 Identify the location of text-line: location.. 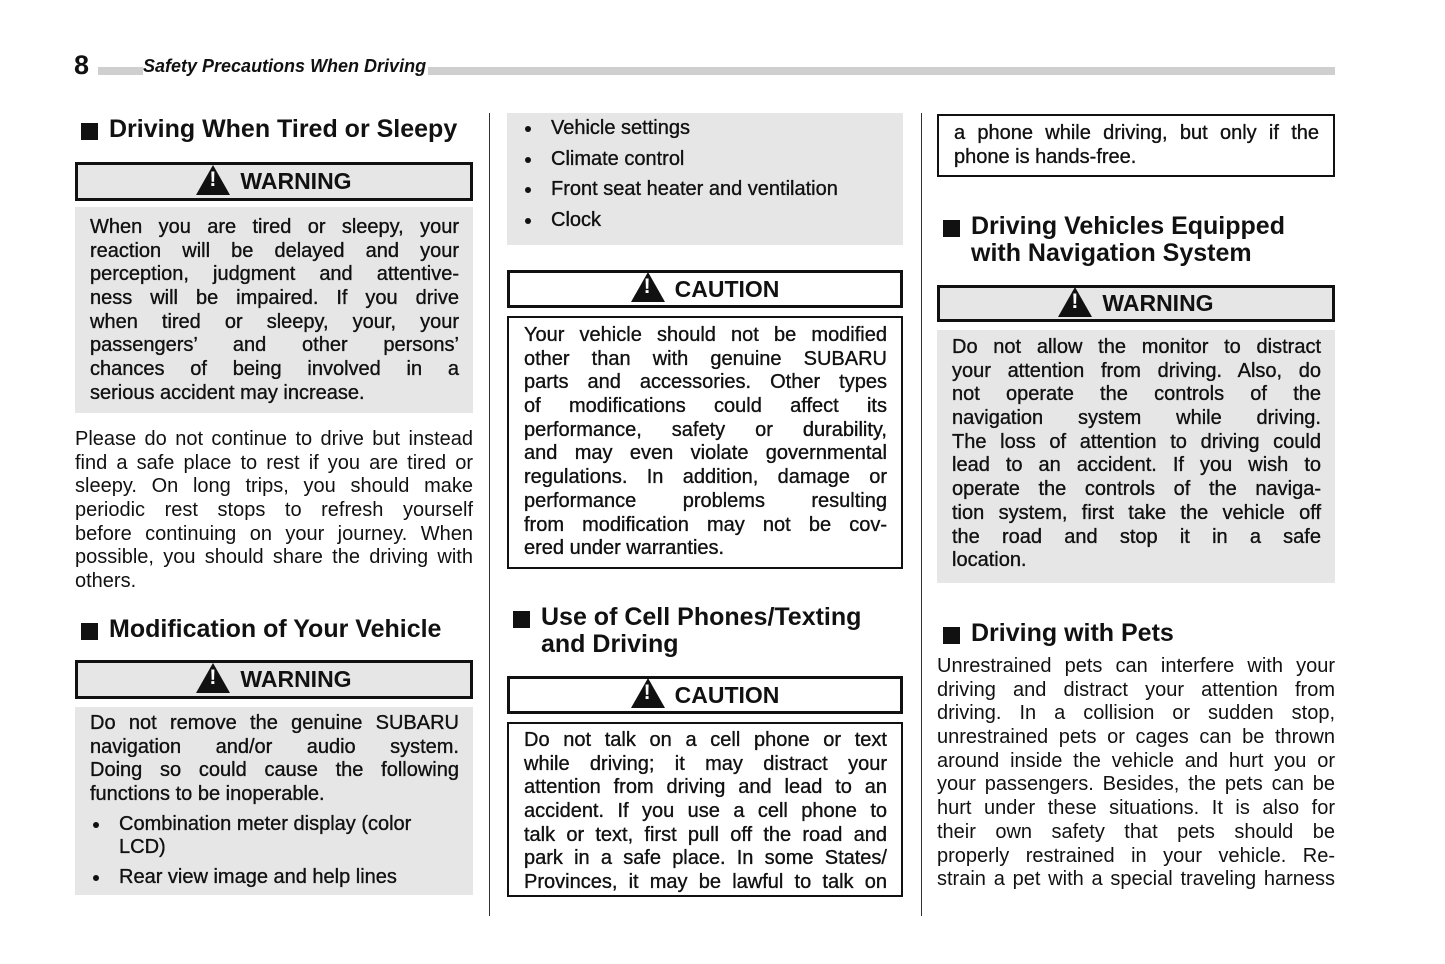
(989, 560).